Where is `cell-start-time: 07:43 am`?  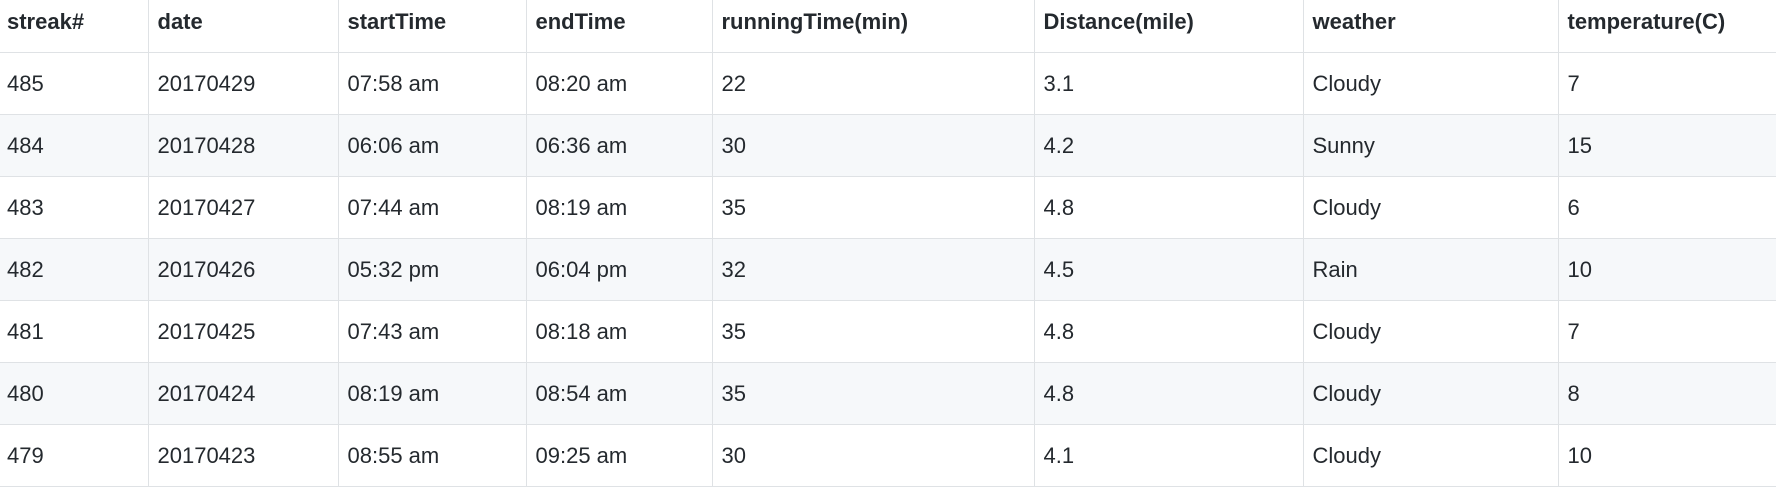 cell-start-time: 07:43 am is located at coordinates (432, 331).